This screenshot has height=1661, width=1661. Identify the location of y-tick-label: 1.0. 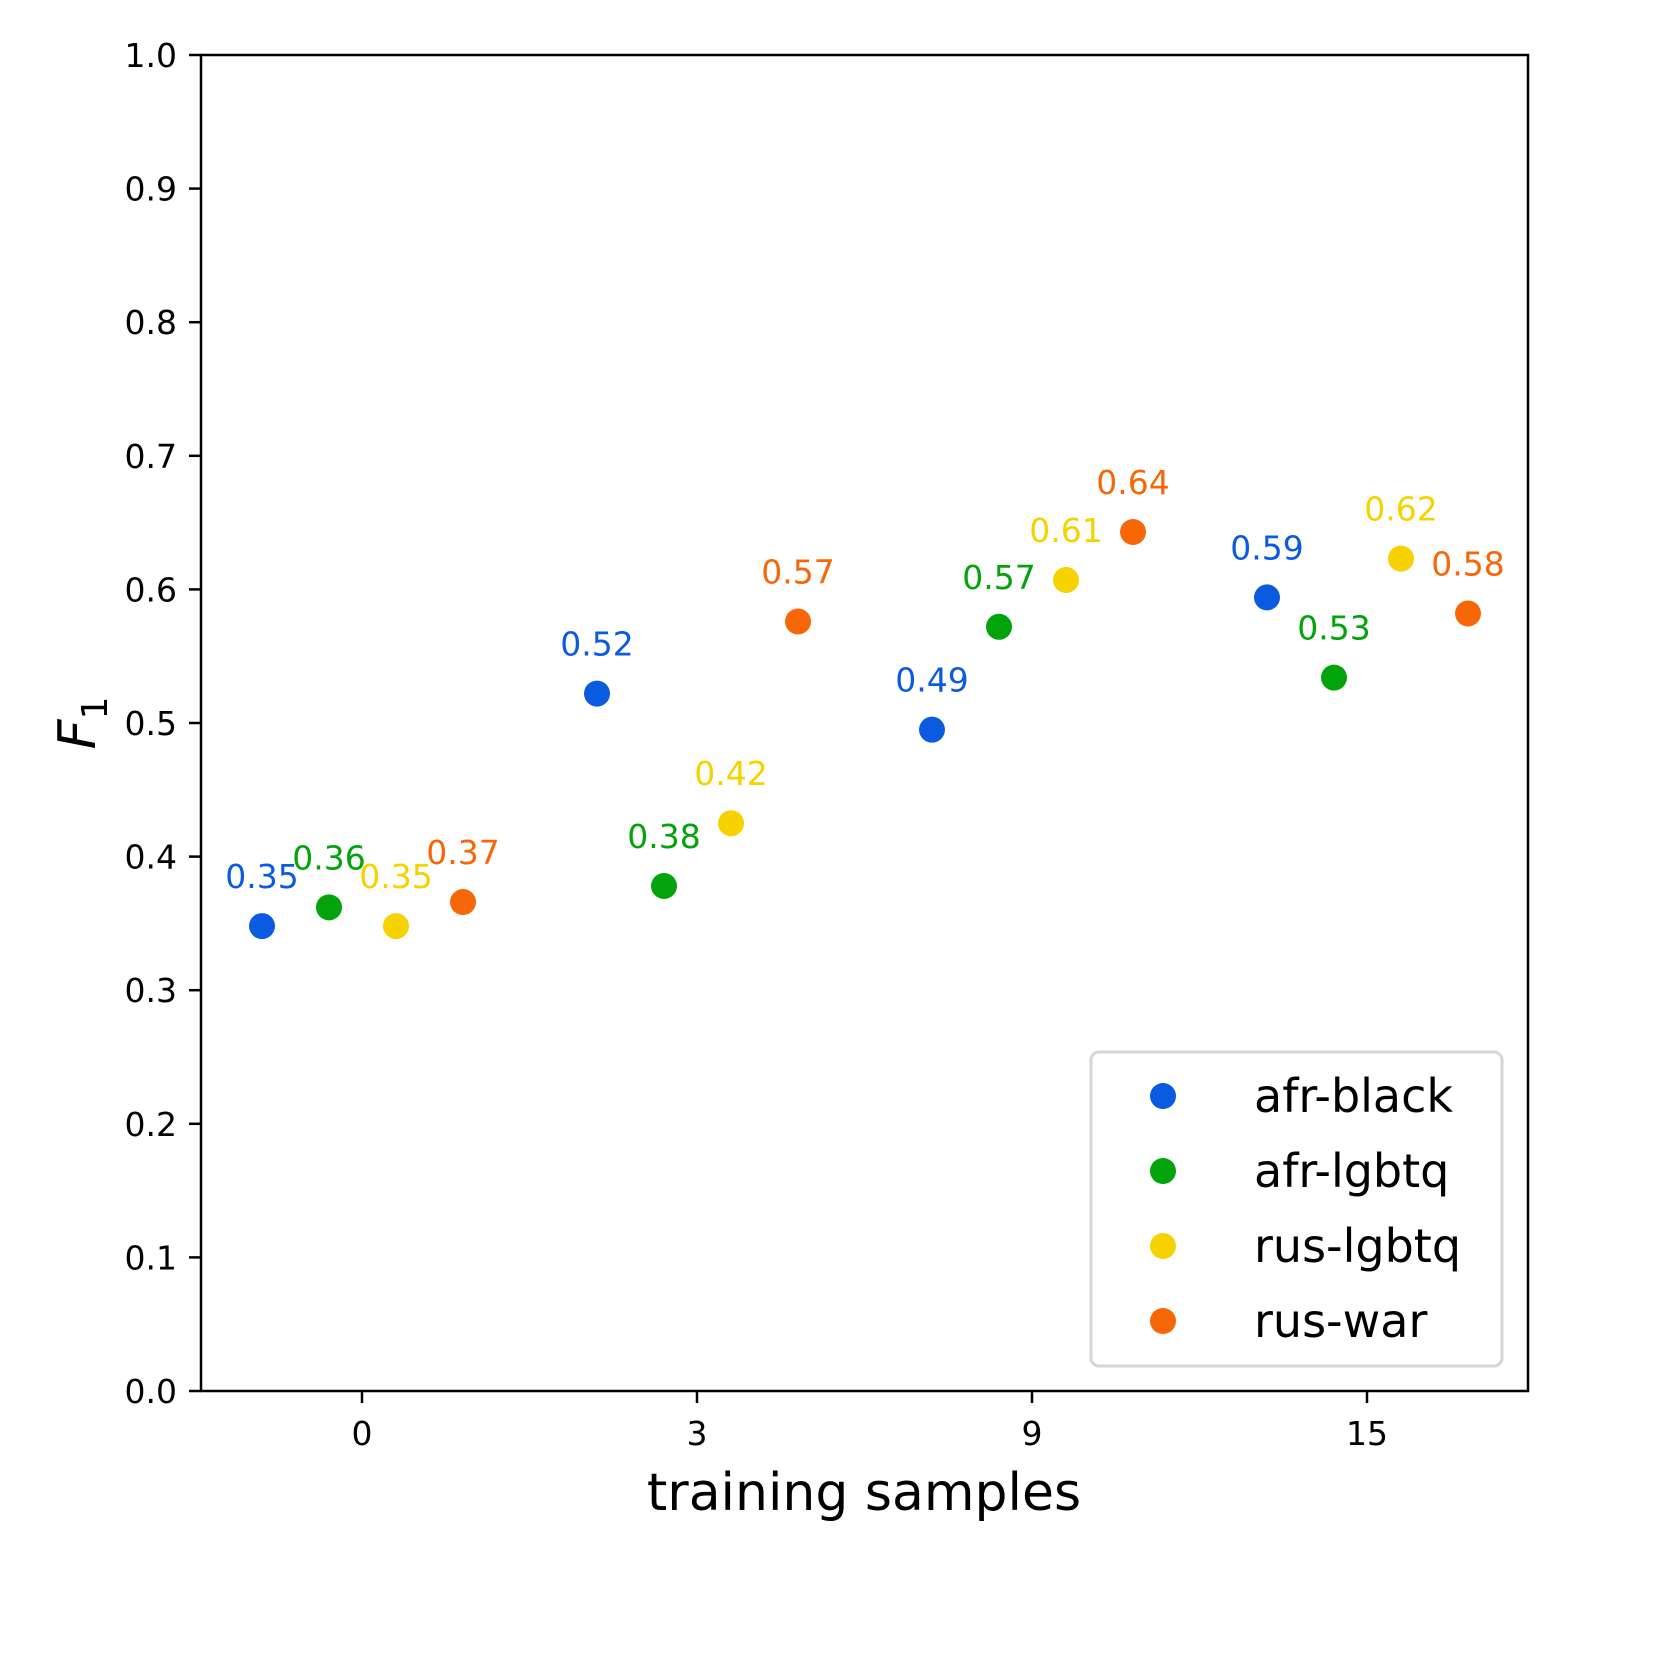
(151, 55).